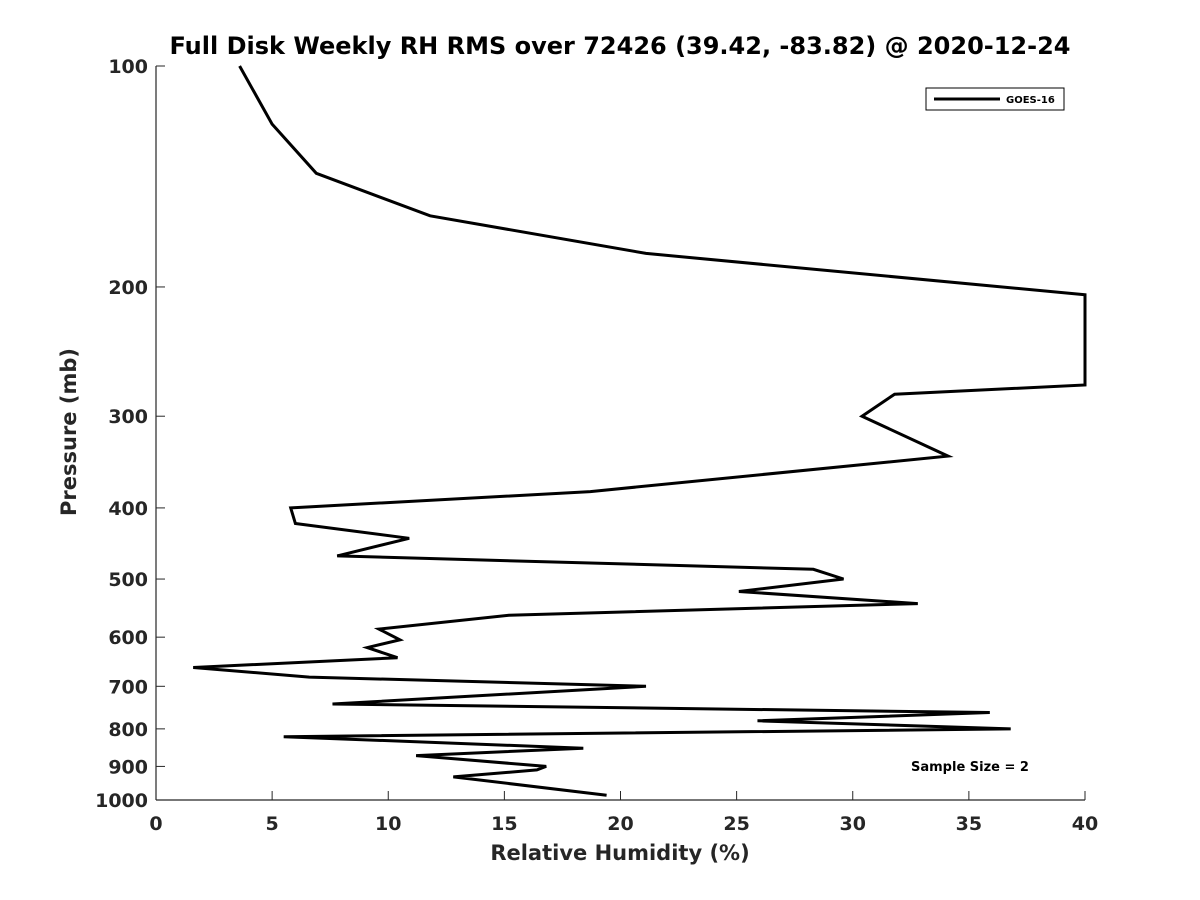  Describe the element at coordinates (155, 824) in the screenshot. I see `x-tick-label: 0` at that location.